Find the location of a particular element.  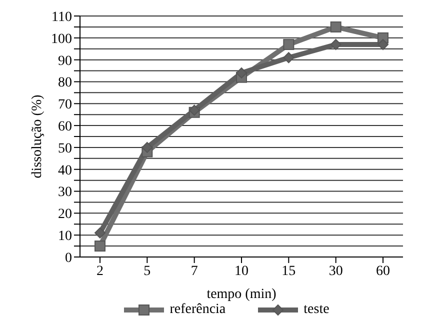

x-tick-label: 15 is located at coordinates (289, 271).